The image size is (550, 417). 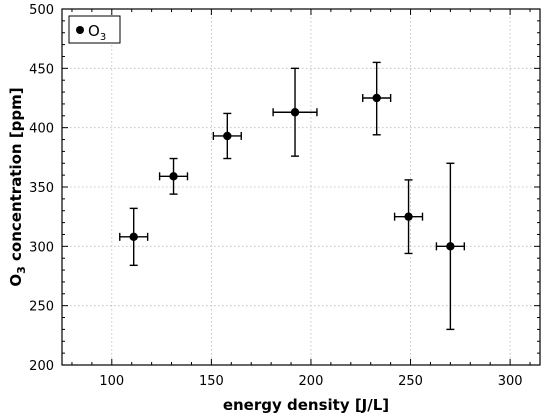 What do you see at coordinates (41, 307) in the screenshot?
I see `y-tick-label: 250` at bounding box center [41, 307].